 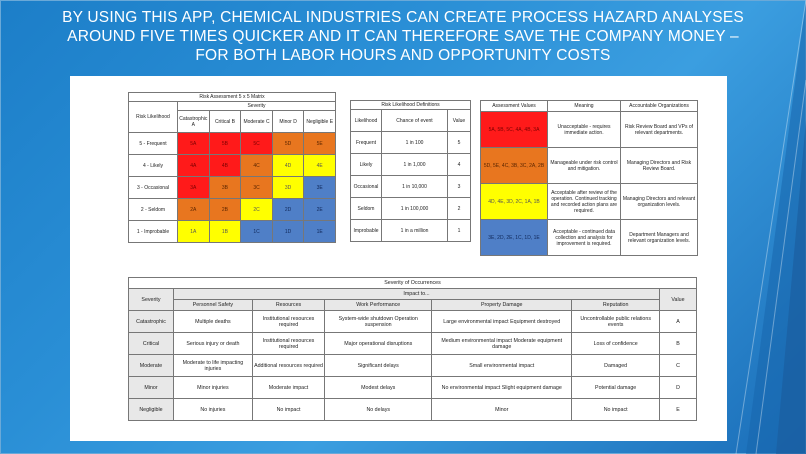 I want to click on severity-cell: Significant delays, so click(x=378, y=365).